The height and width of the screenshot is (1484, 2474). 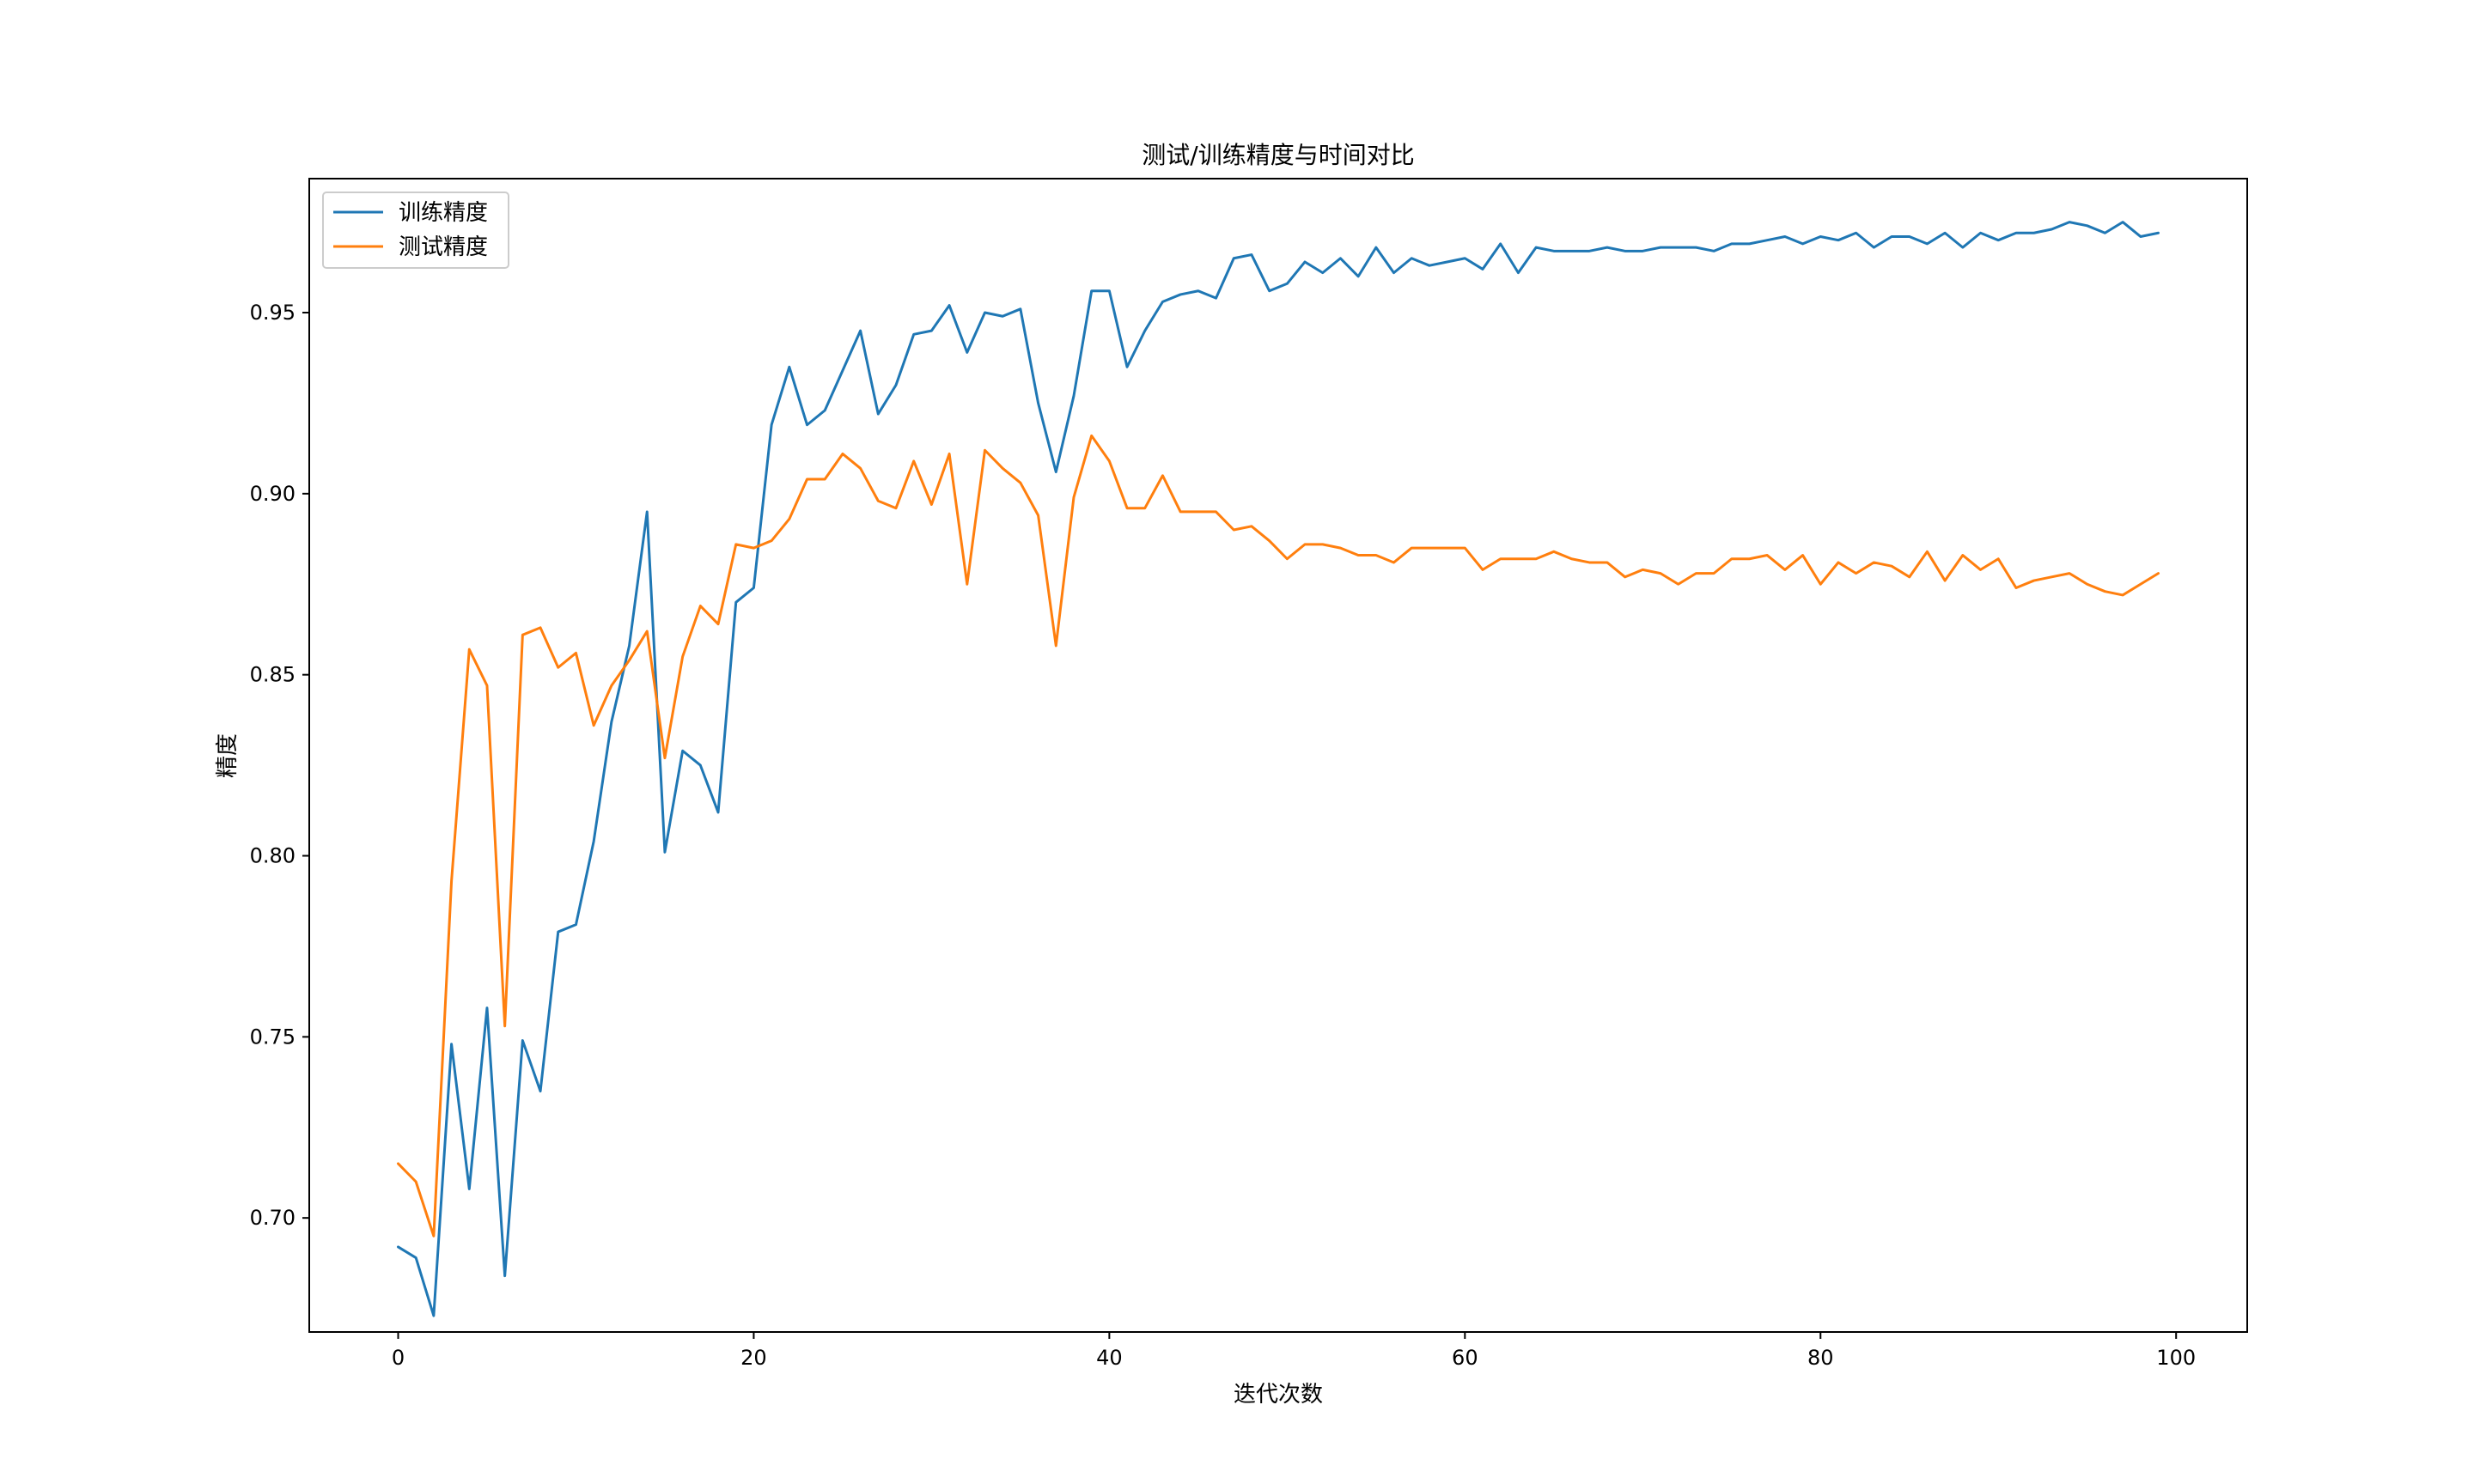 I want to click on y-axis: 0.70 0.75 0.80 0.85 0.90 0.95, so click(x=279, y=765).